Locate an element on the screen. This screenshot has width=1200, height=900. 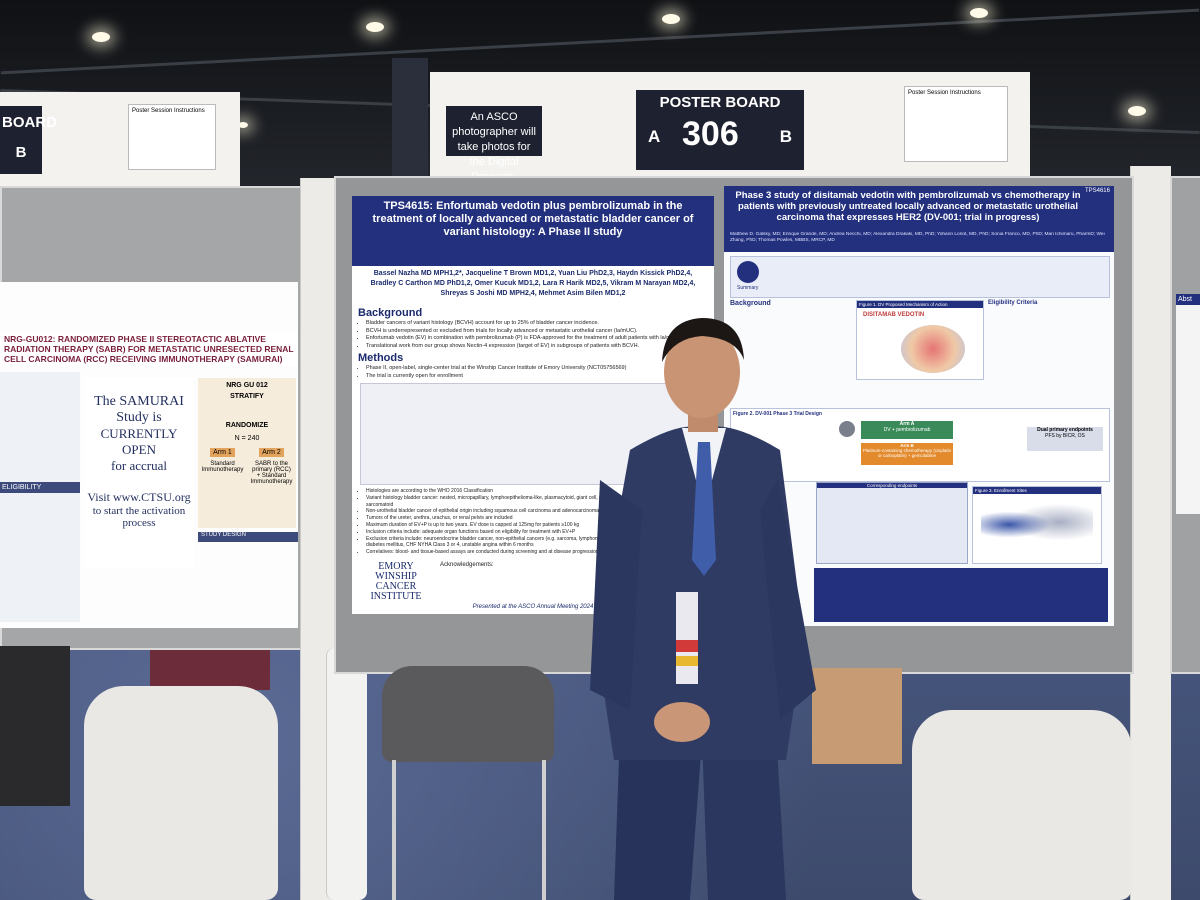
visit-line-2: to start the activation is located at coordinates (139, 511).